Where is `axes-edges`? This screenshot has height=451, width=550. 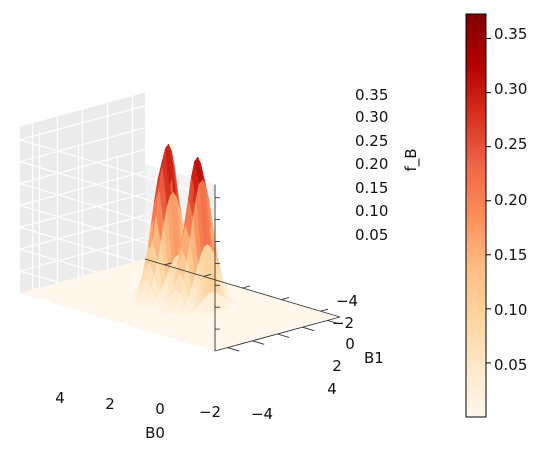 axes-edges is located at coordinates (242, 268).